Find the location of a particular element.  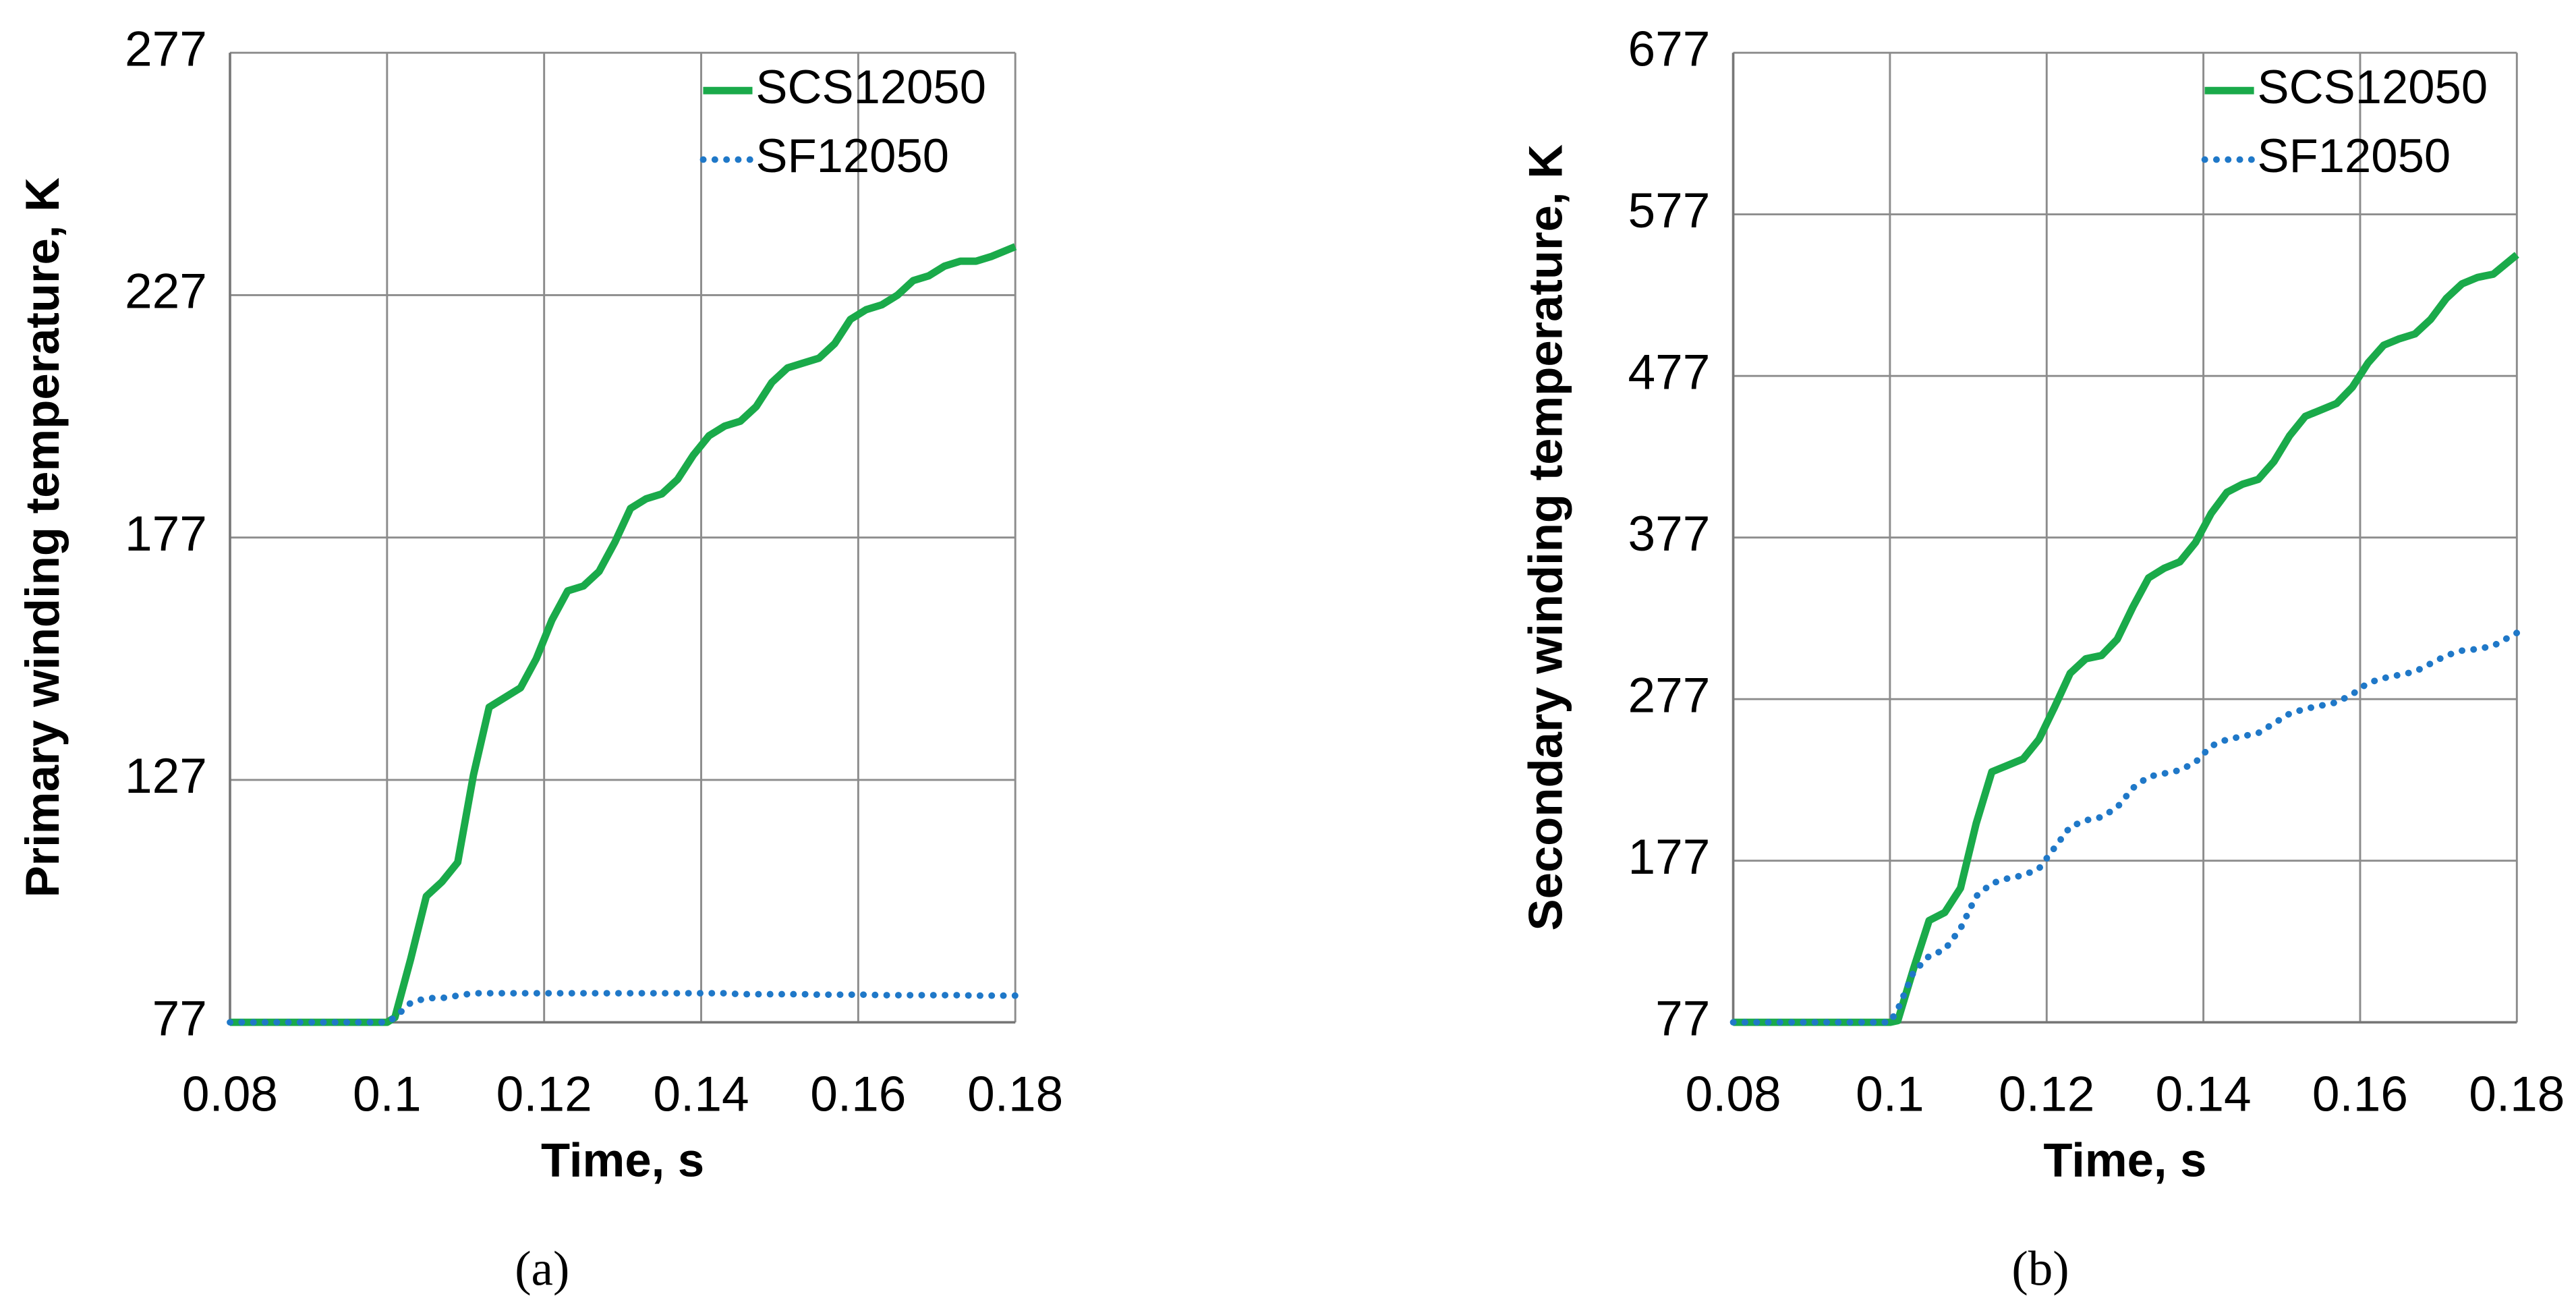

y-tick-label: 577 is located at coordinates (1669, 211).